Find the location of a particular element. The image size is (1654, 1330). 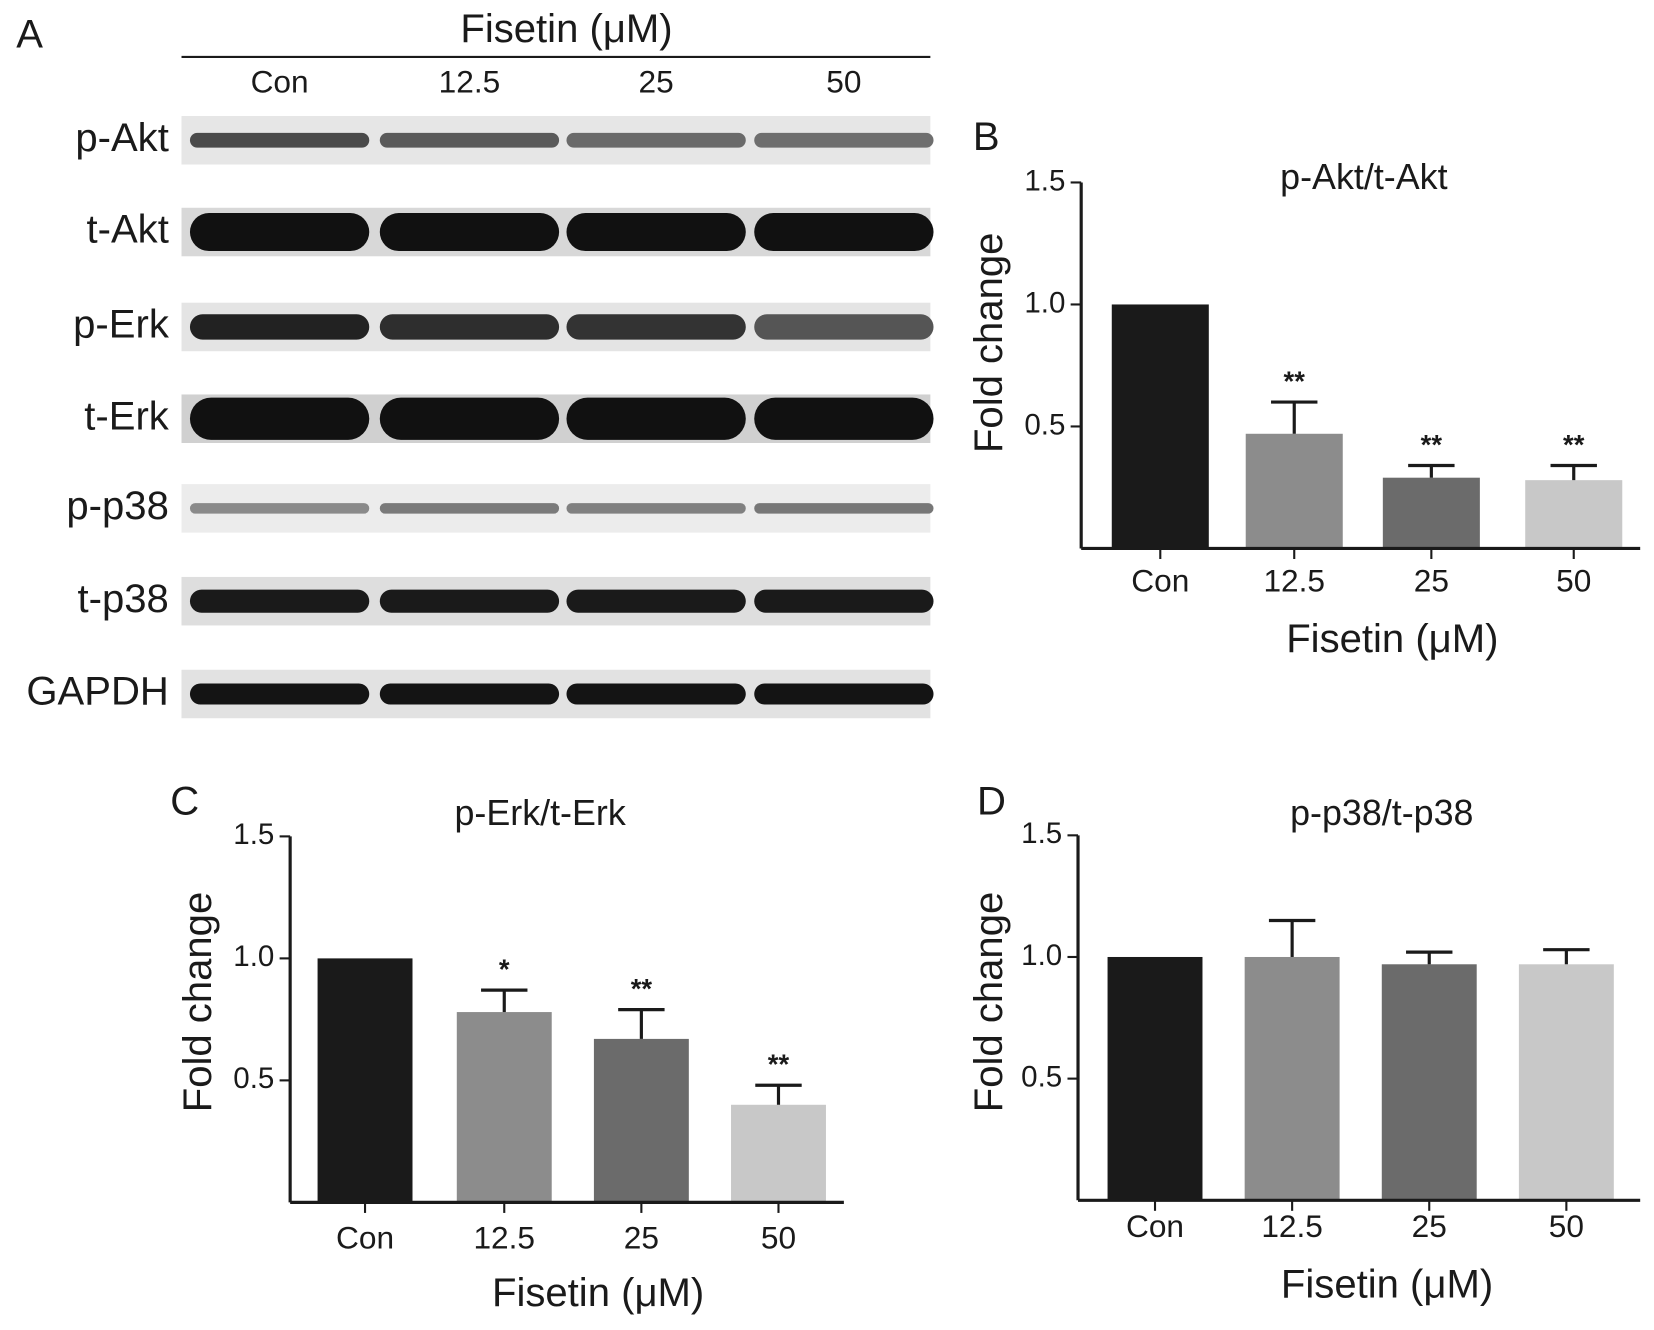

chart-title: p-Akt/t-Akt is located at coordinates (1363, 177).